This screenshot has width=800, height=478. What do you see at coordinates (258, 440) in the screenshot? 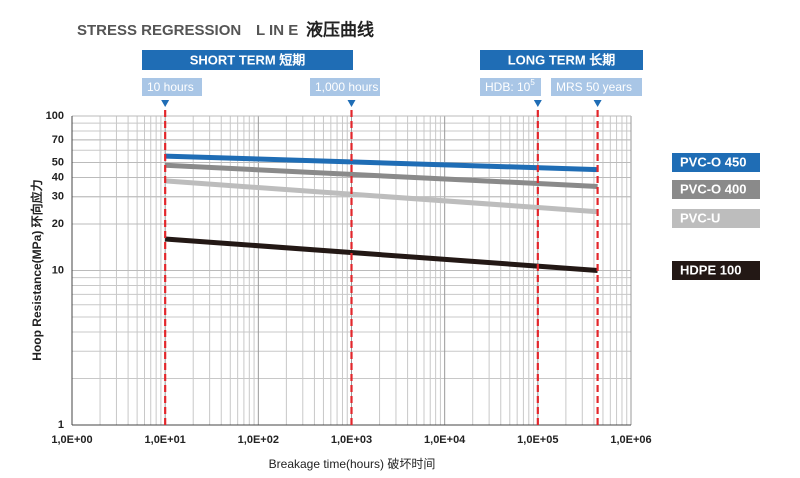
I see `x-tick-label: 1,0E+02` at bounding box center [258, 440].